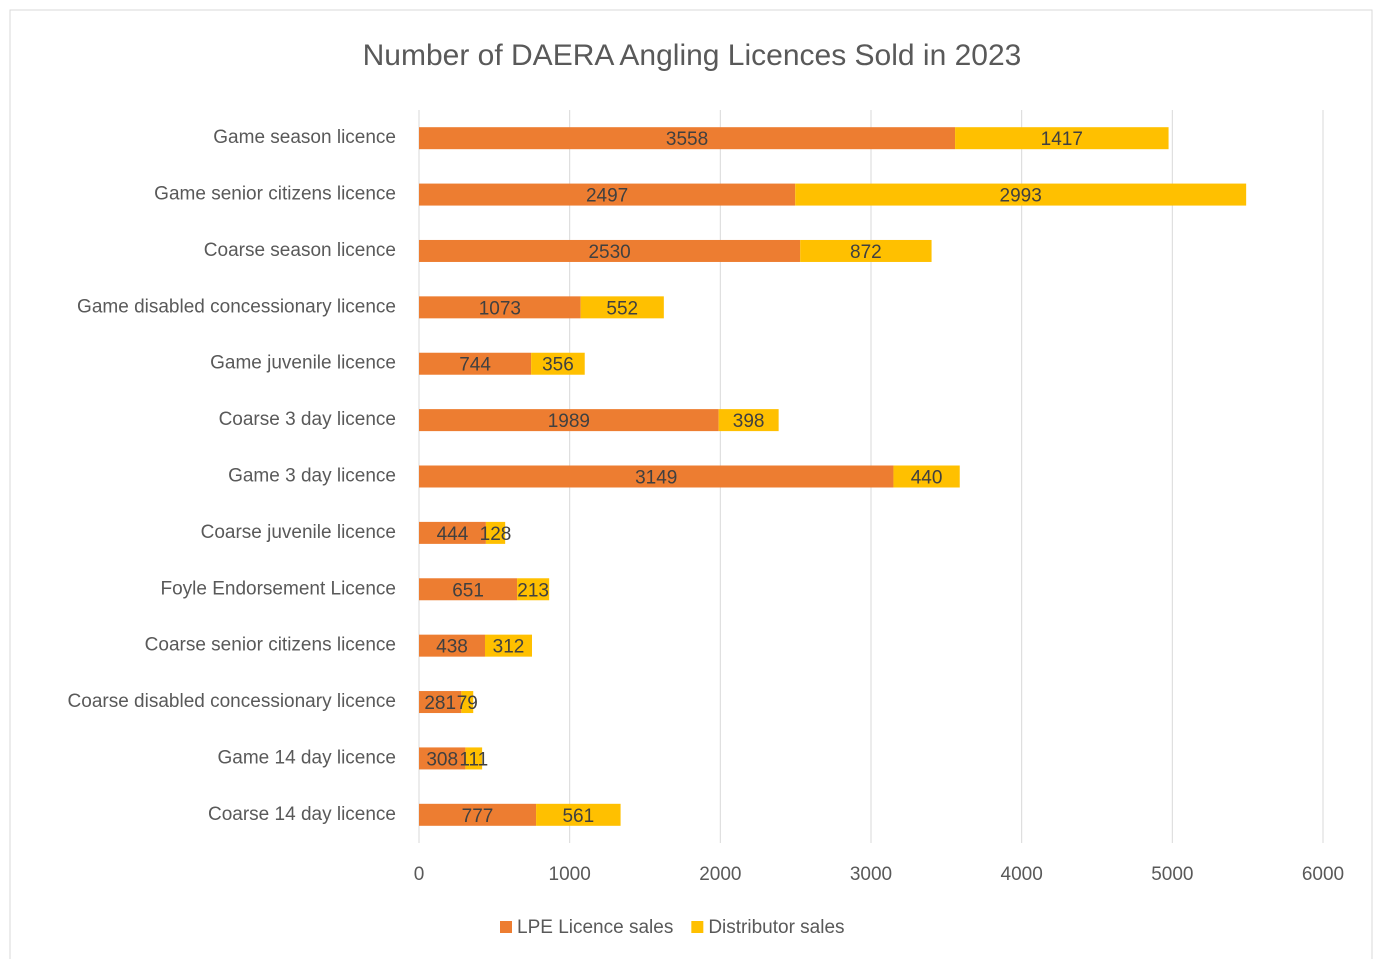 The image size is (1377, 959). Describe the element at coordinates (300, 250) in the screenshot. I see `y-tick-label: Coarse season licence` at that location.